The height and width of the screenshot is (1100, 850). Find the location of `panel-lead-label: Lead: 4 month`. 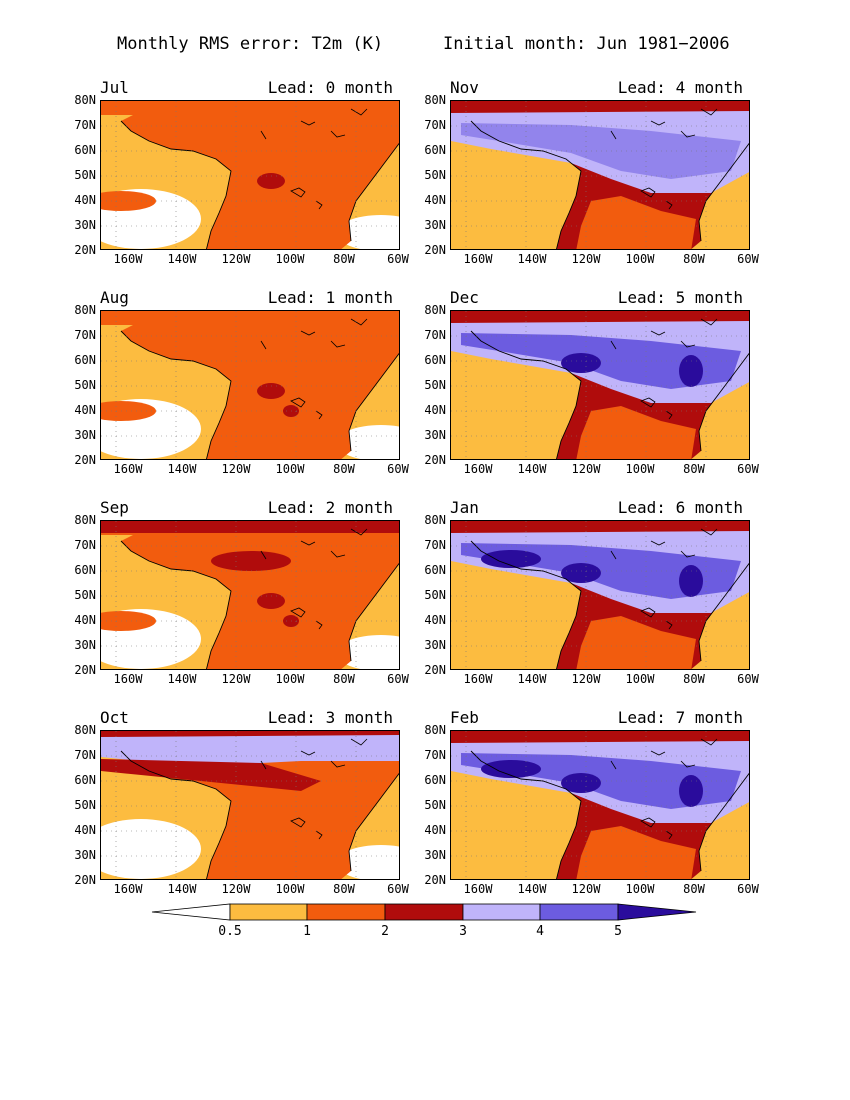

panel-lead-label: Lead: 4 month is located at coordinates (680, 87).